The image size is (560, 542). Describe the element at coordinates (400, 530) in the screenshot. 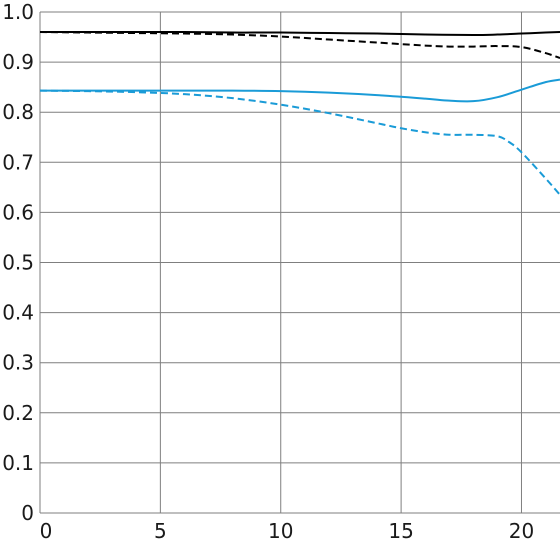

I see `x-tick-label: 15` at that location.